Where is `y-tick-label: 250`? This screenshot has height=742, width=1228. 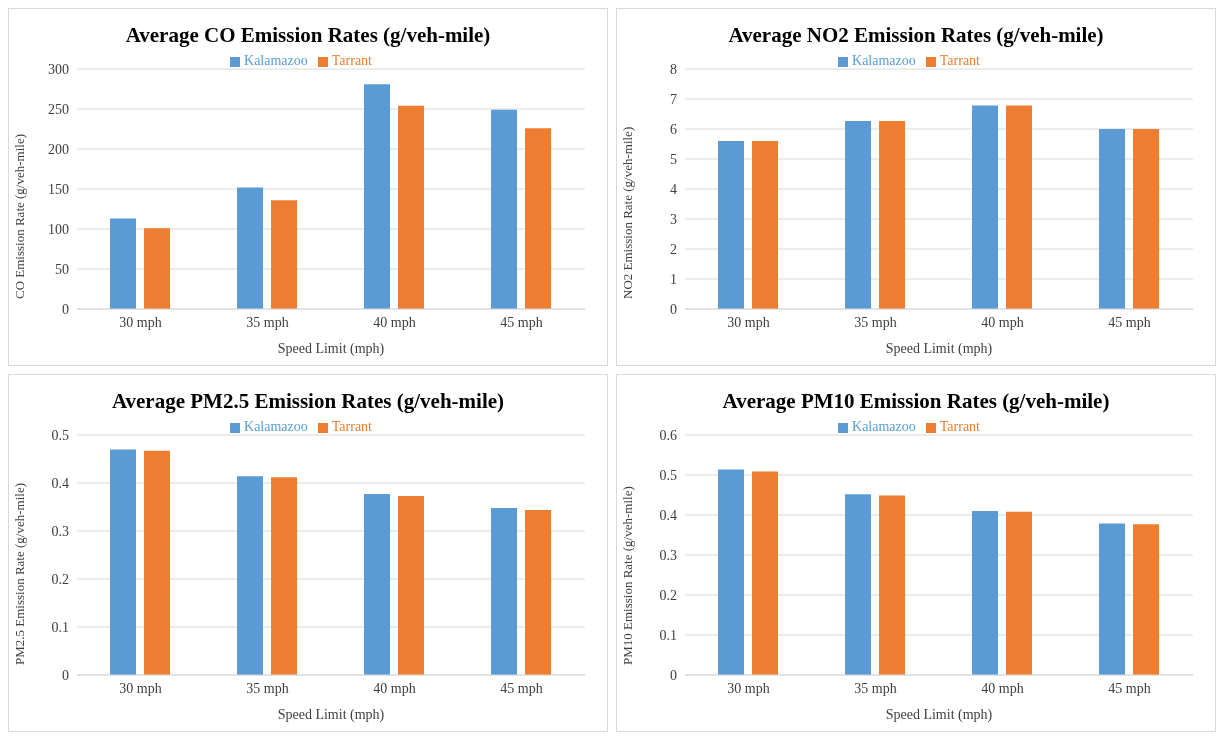 y-tick-label: 250 is located at coordinates (58, 109).